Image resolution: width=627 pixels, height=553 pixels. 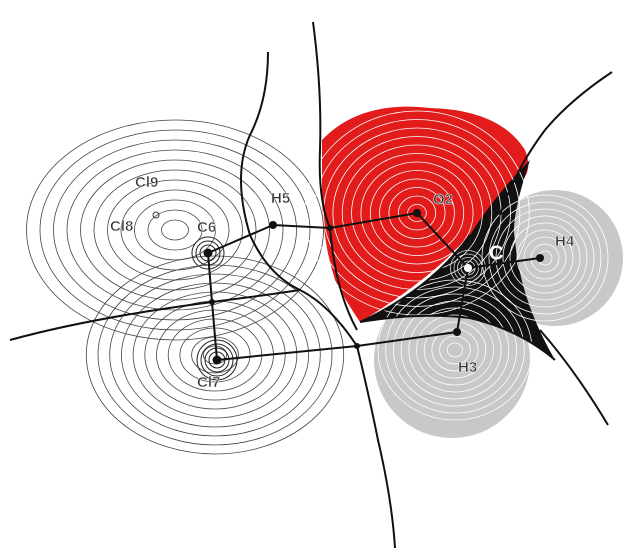 What do you see at coordinates (208, 382) in the screenshot?
I see `atom-label: Cl7` at bounding box center [208, 382].